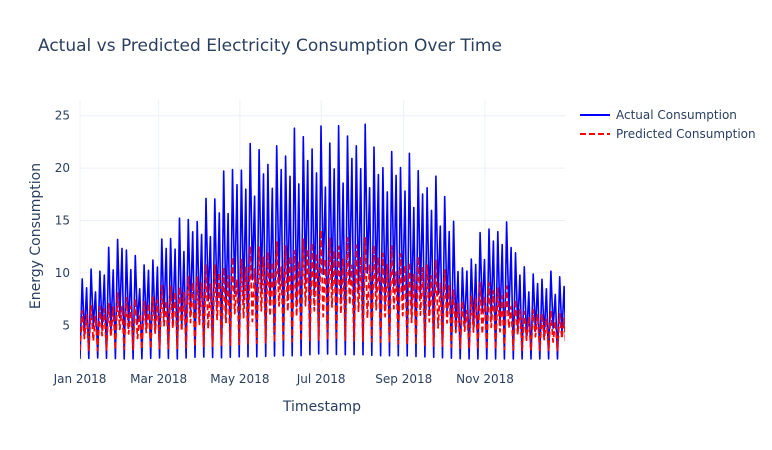 The height and width of the screenshot is (450, 772). Describe the element at coordinates (686, 134) in the screenshot. I see `legend-label: Predicted Consumption` at that location.